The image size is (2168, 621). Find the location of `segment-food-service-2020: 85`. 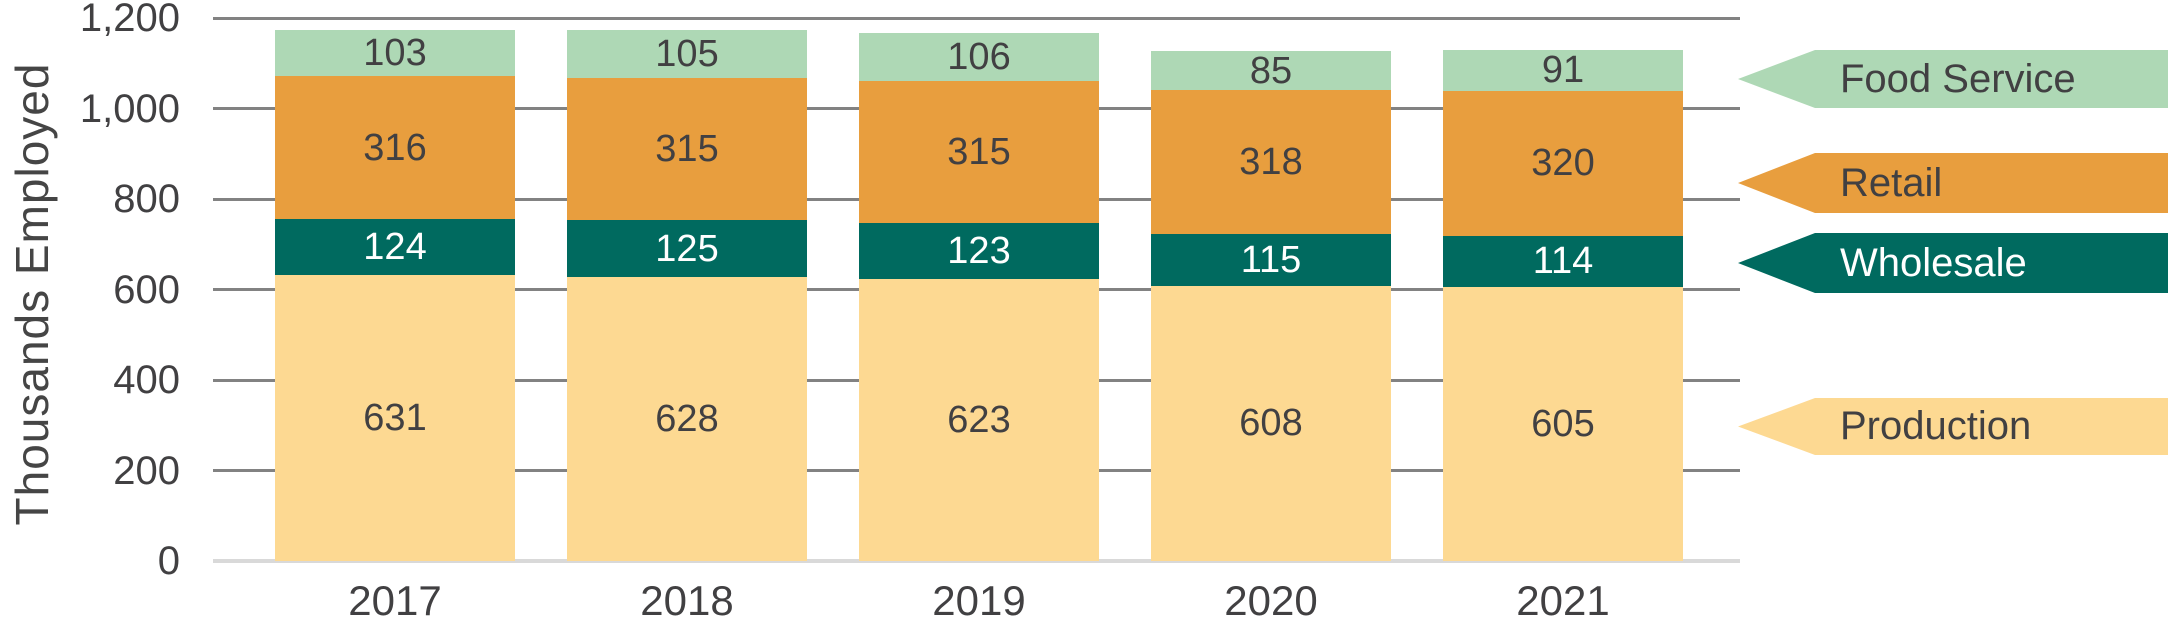

segment-food-service-2020: 85 is located at coordinates (1271, 70).